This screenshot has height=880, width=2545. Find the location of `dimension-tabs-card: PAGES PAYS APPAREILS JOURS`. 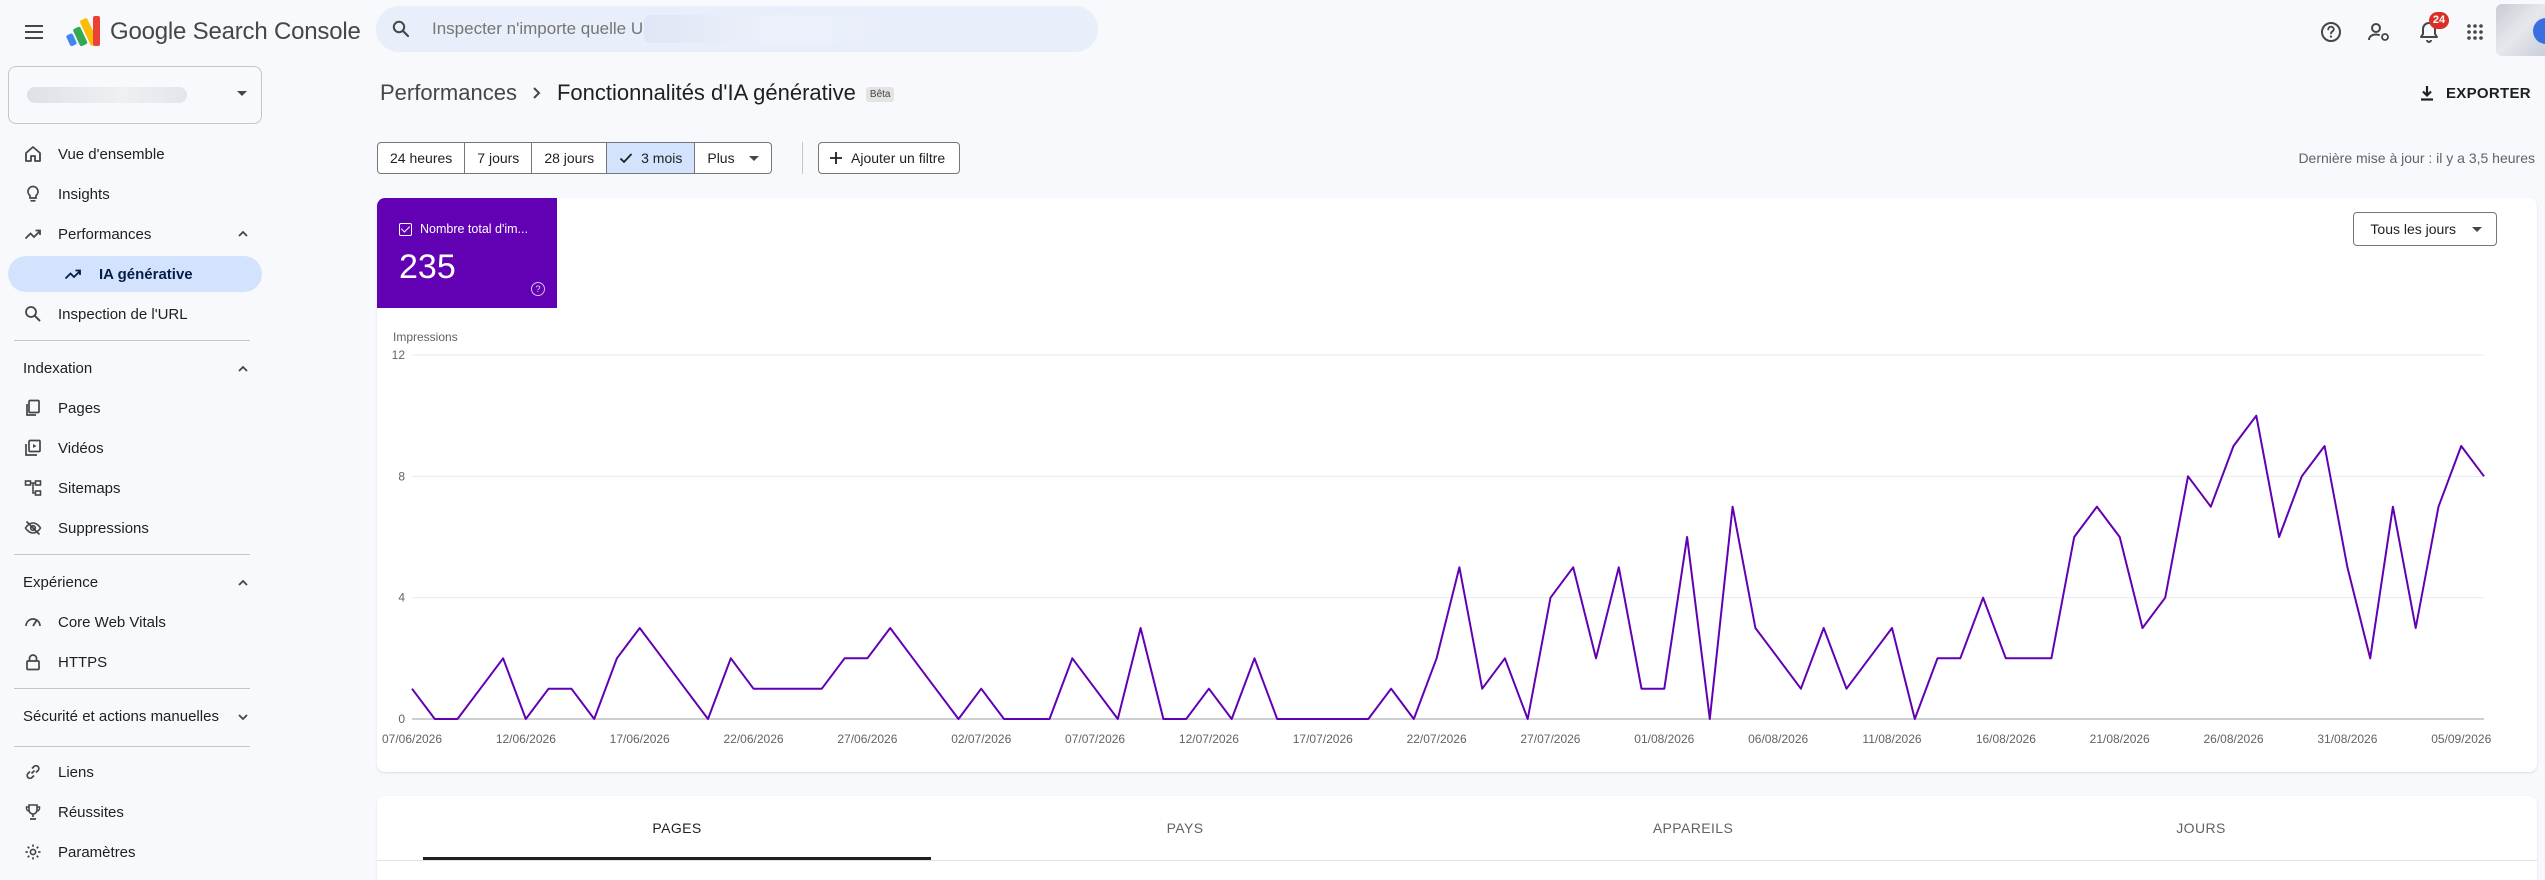

dimension-tabs-card: PAGES PAYS APPAREILS JOURS is located at coordinates (1457, 838).